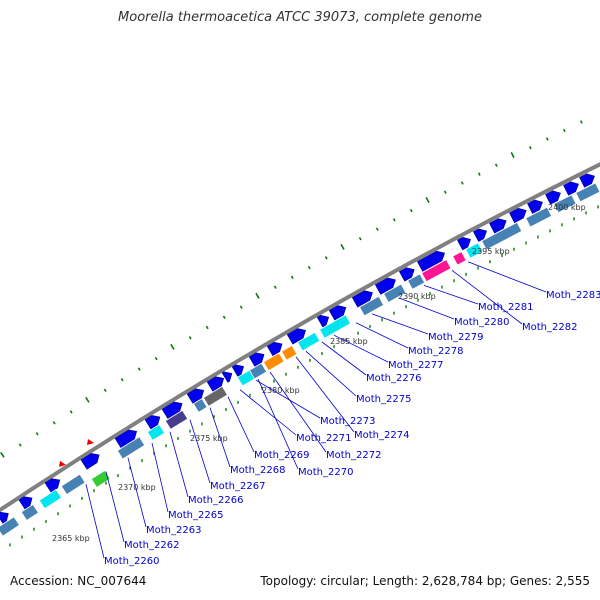  Describe the element at coordinates (393, 378) in the screenshot. I see `gene-label-link: Moth_2276` at that location.